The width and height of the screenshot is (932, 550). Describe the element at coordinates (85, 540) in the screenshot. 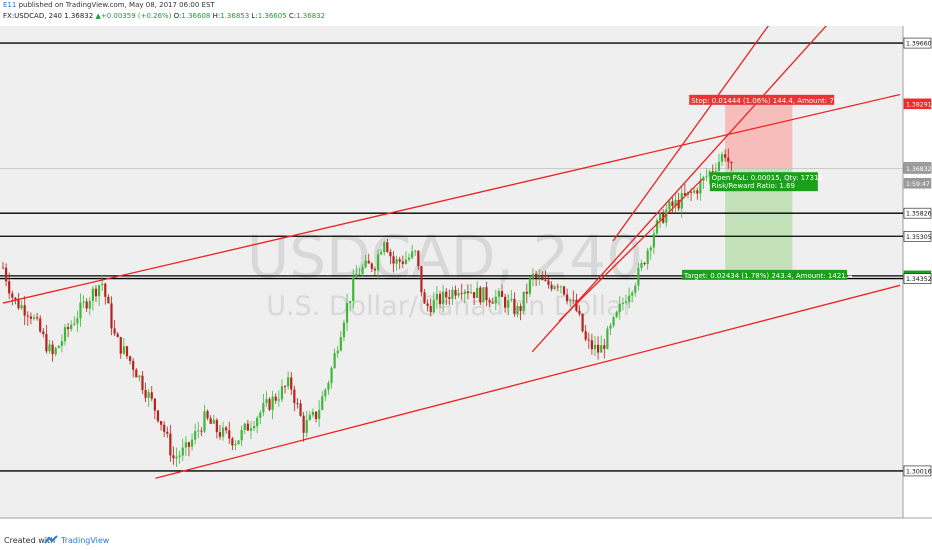

I see `tradingview-brand: TradingView` at that location.